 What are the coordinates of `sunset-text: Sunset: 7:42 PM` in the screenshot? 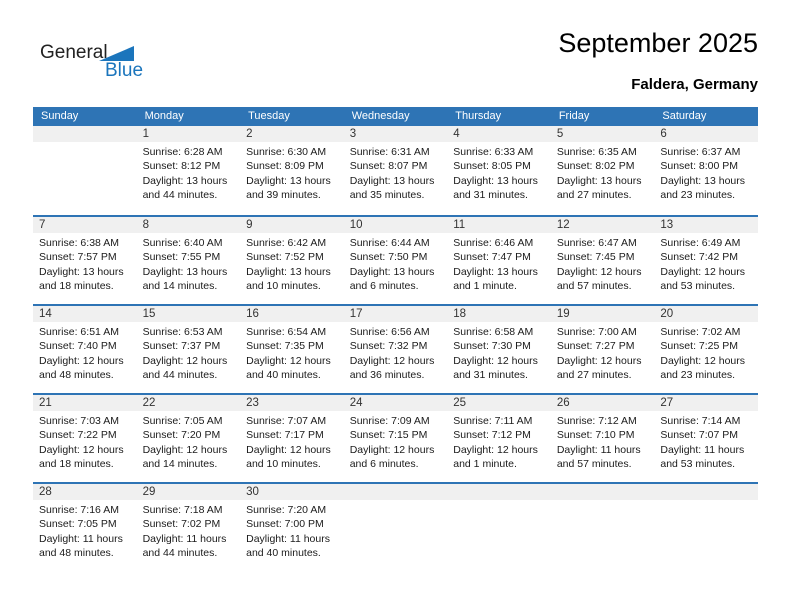 It's located at (699, 257).